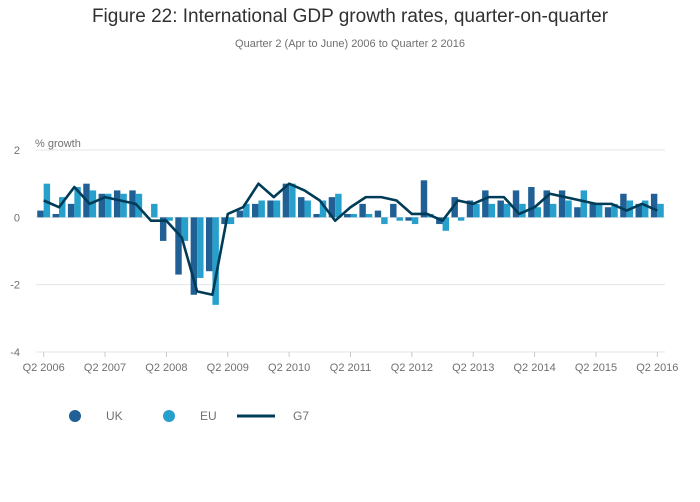  I want to click on legend-item-eu: EU, so click(190, 416).